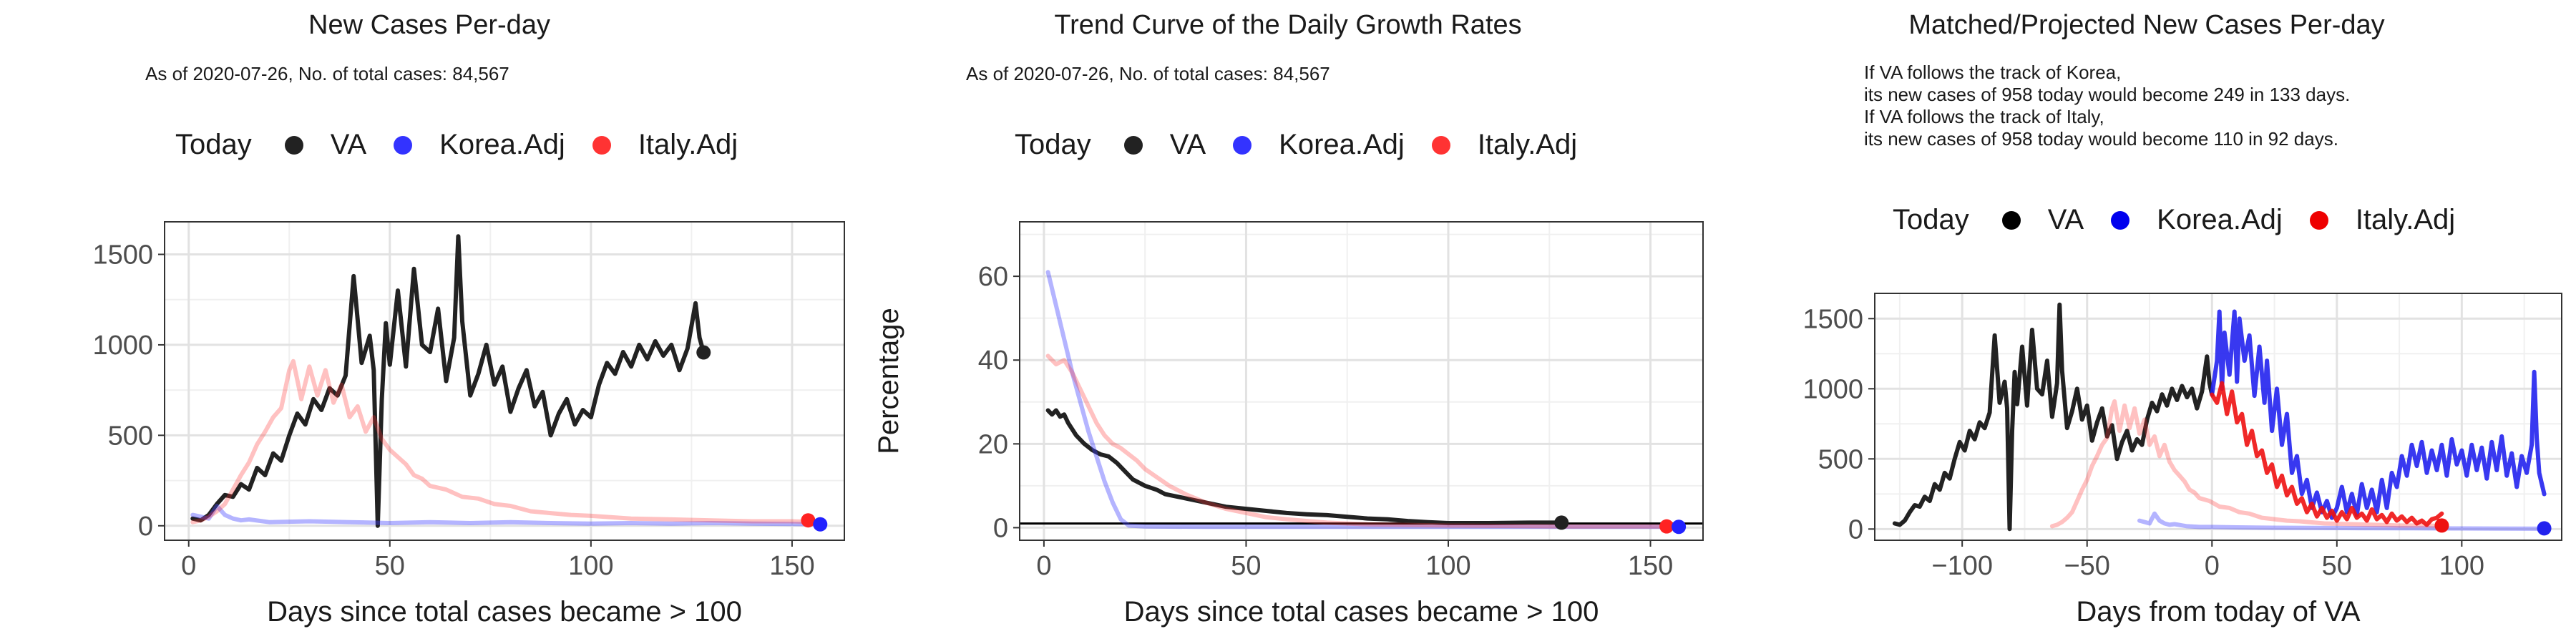  I want to click on series-line-italy-adj-matched, so click(2246, 464).